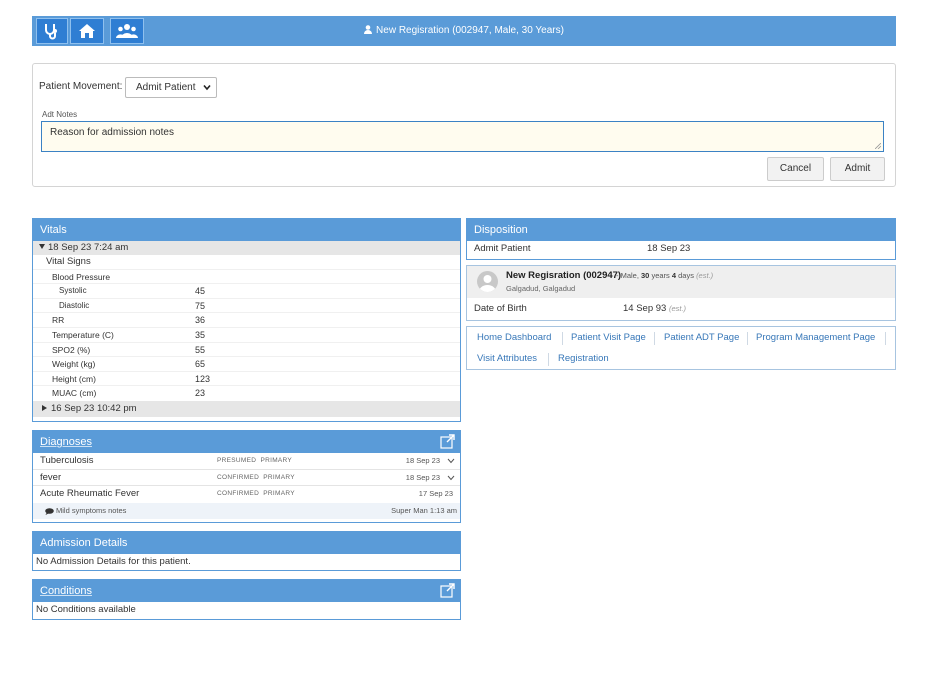 This screenshot has width=938, height=684. What do you see at coordinates (200, 349) in the screenshot?
I see `vital-value: 55` at bounding box center [200, 349].